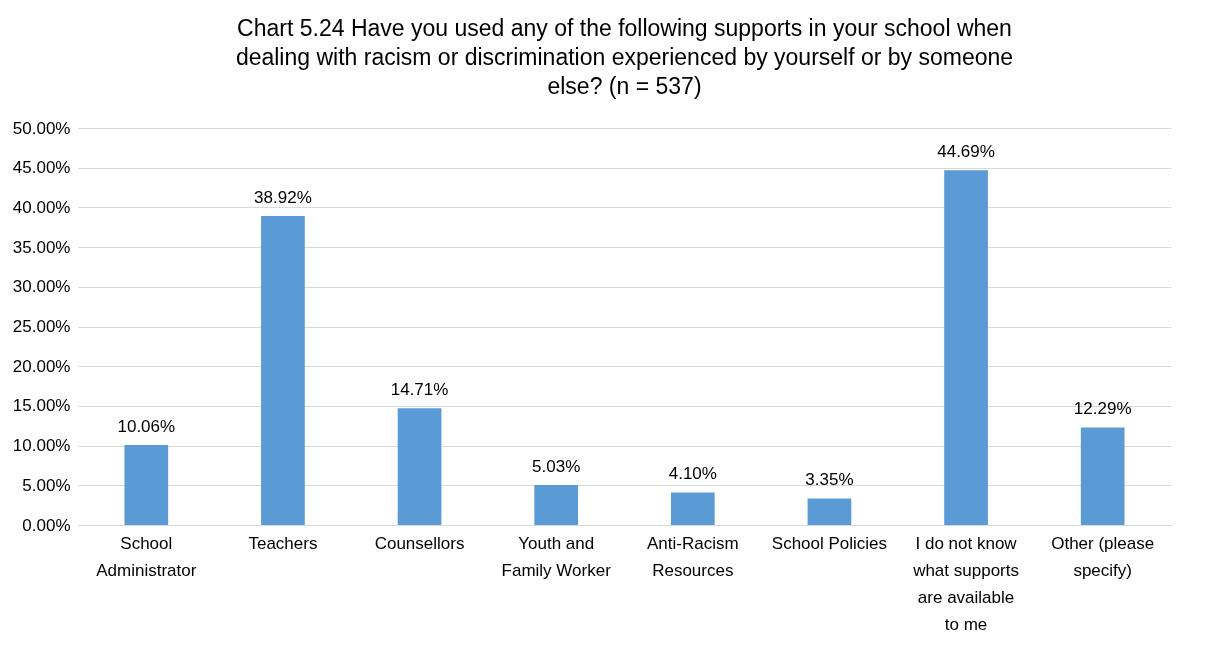 The height and width of the screenshot is (657, 1226). Describe the element at coordinates (965, 583) in the screenshot. I see `x-tick-label: I do not know what supports are available to me` at that location.